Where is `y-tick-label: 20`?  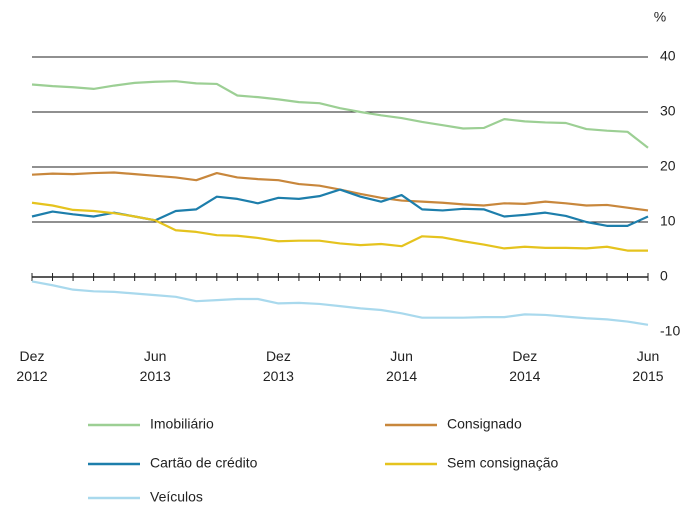 y-tick-label: 20 is located at coordinates (668, 166).